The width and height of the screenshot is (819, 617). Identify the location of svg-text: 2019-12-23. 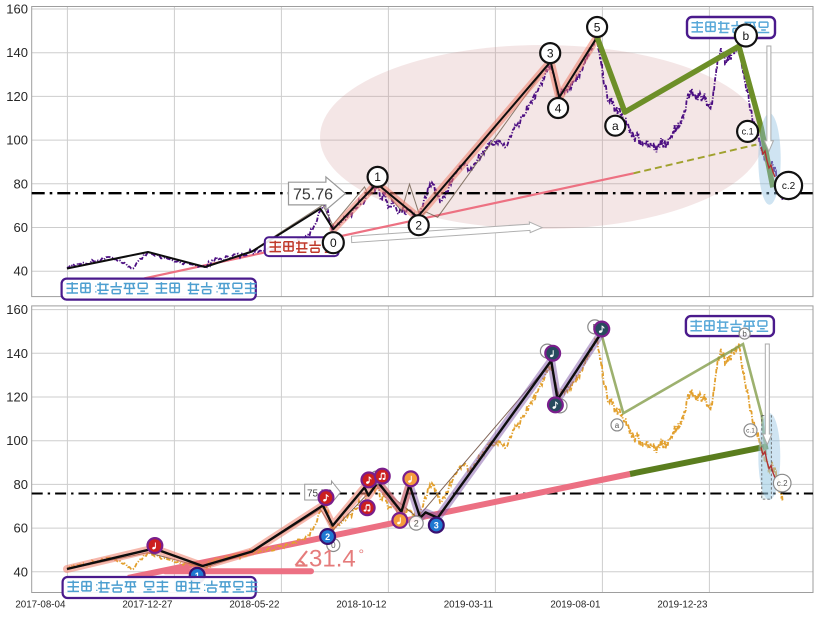
(682, 605).